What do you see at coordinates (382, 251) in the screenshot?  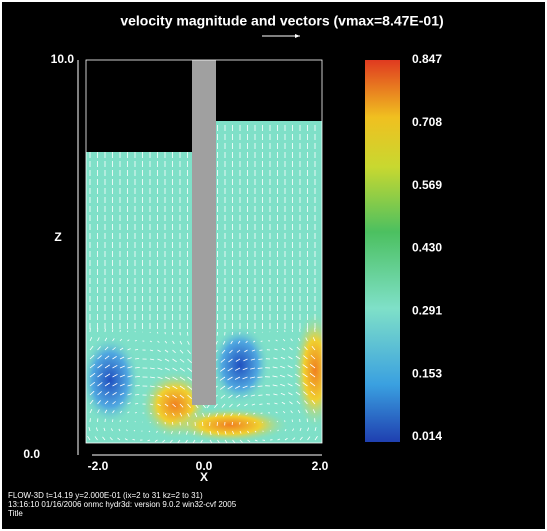 I see `colorbar` at bounding box center [382, 251].